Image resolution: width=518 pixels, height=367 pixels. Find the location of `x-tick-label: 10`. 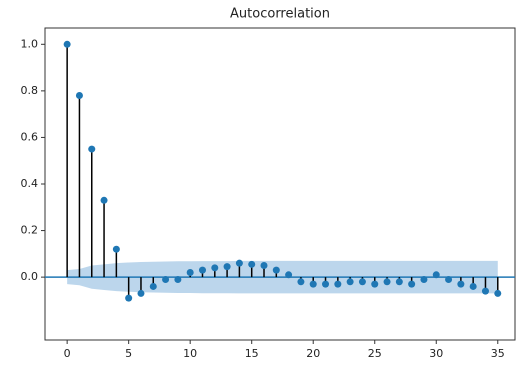

x-tick-label: 10 is located at coordinates (190, 353).